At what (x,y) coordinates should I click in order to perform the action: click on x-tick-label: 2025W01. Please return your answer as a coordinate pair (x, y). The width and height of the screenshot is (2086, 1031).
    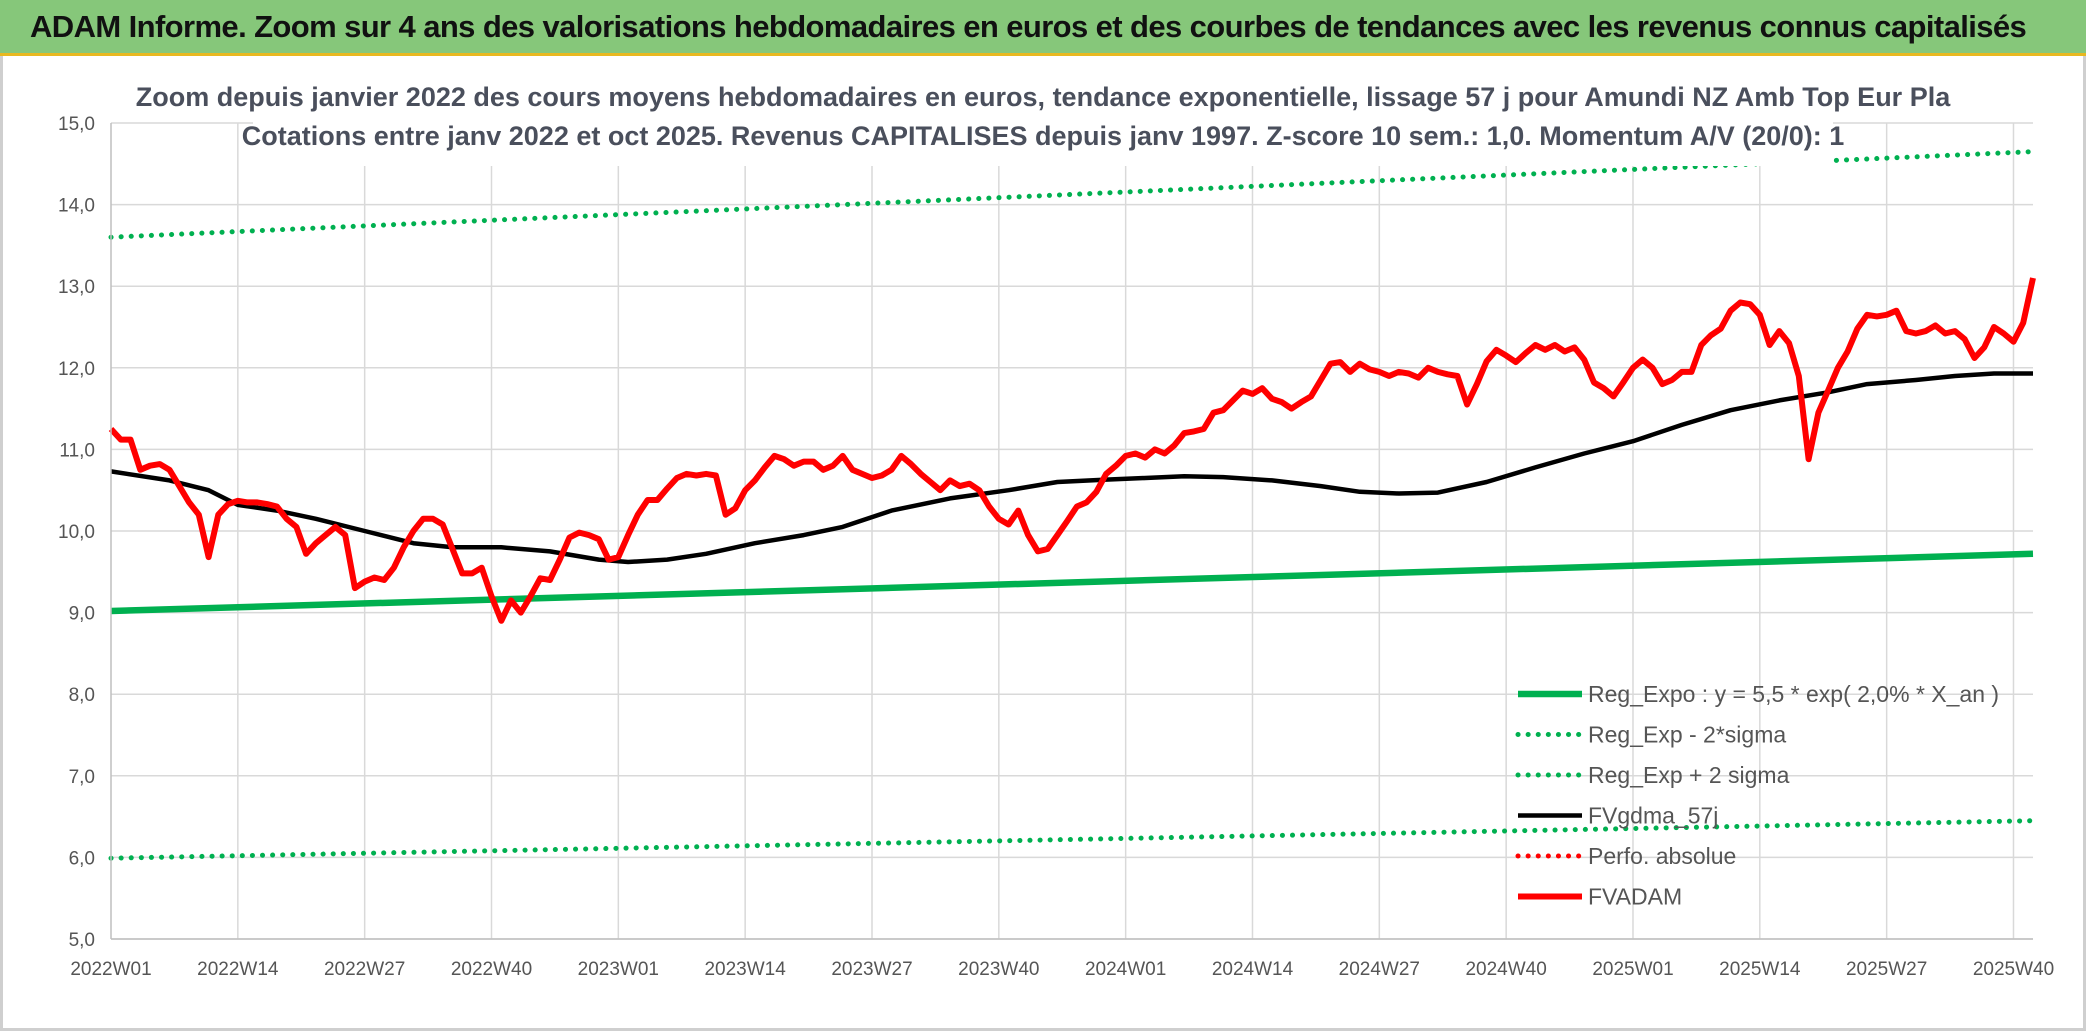
    Looking at the image, I should click on (1632, 969).